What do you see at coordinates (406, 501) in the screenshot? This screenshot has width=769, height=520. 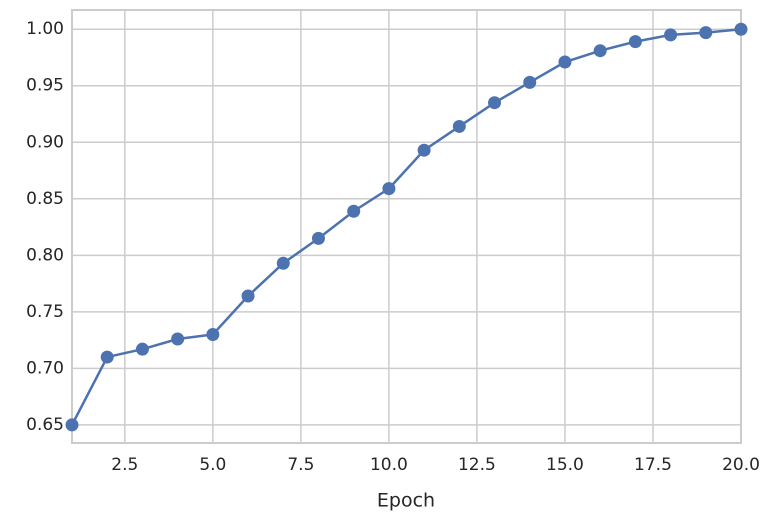 I see `x-axis-label: Epoch` at bounding box center [406, 501].